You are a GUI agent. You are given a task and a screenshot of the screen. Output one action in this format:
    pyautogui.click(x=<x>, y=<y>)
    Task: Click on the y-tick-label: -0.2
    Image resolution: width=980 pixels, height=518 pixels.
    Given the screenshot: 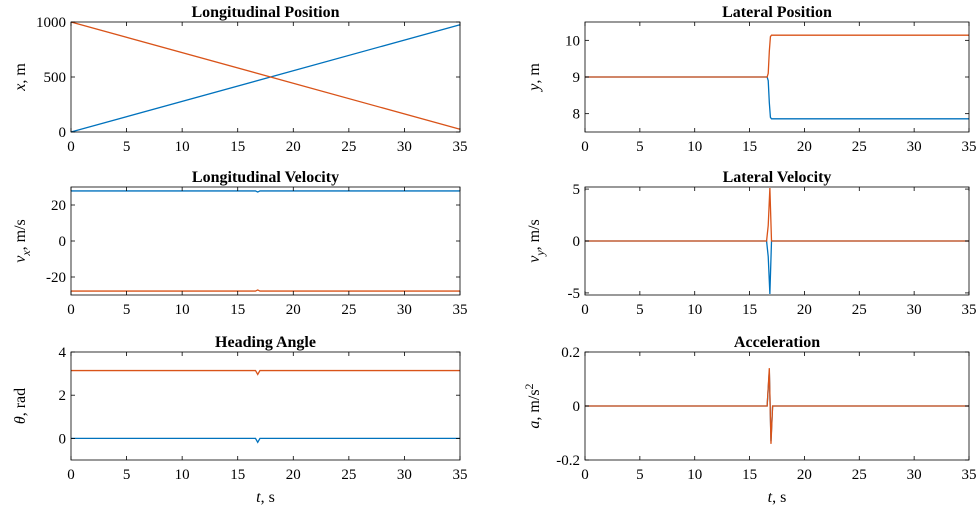 What is the action you would take?
    pyautogui.click(x=568, y=461)
    